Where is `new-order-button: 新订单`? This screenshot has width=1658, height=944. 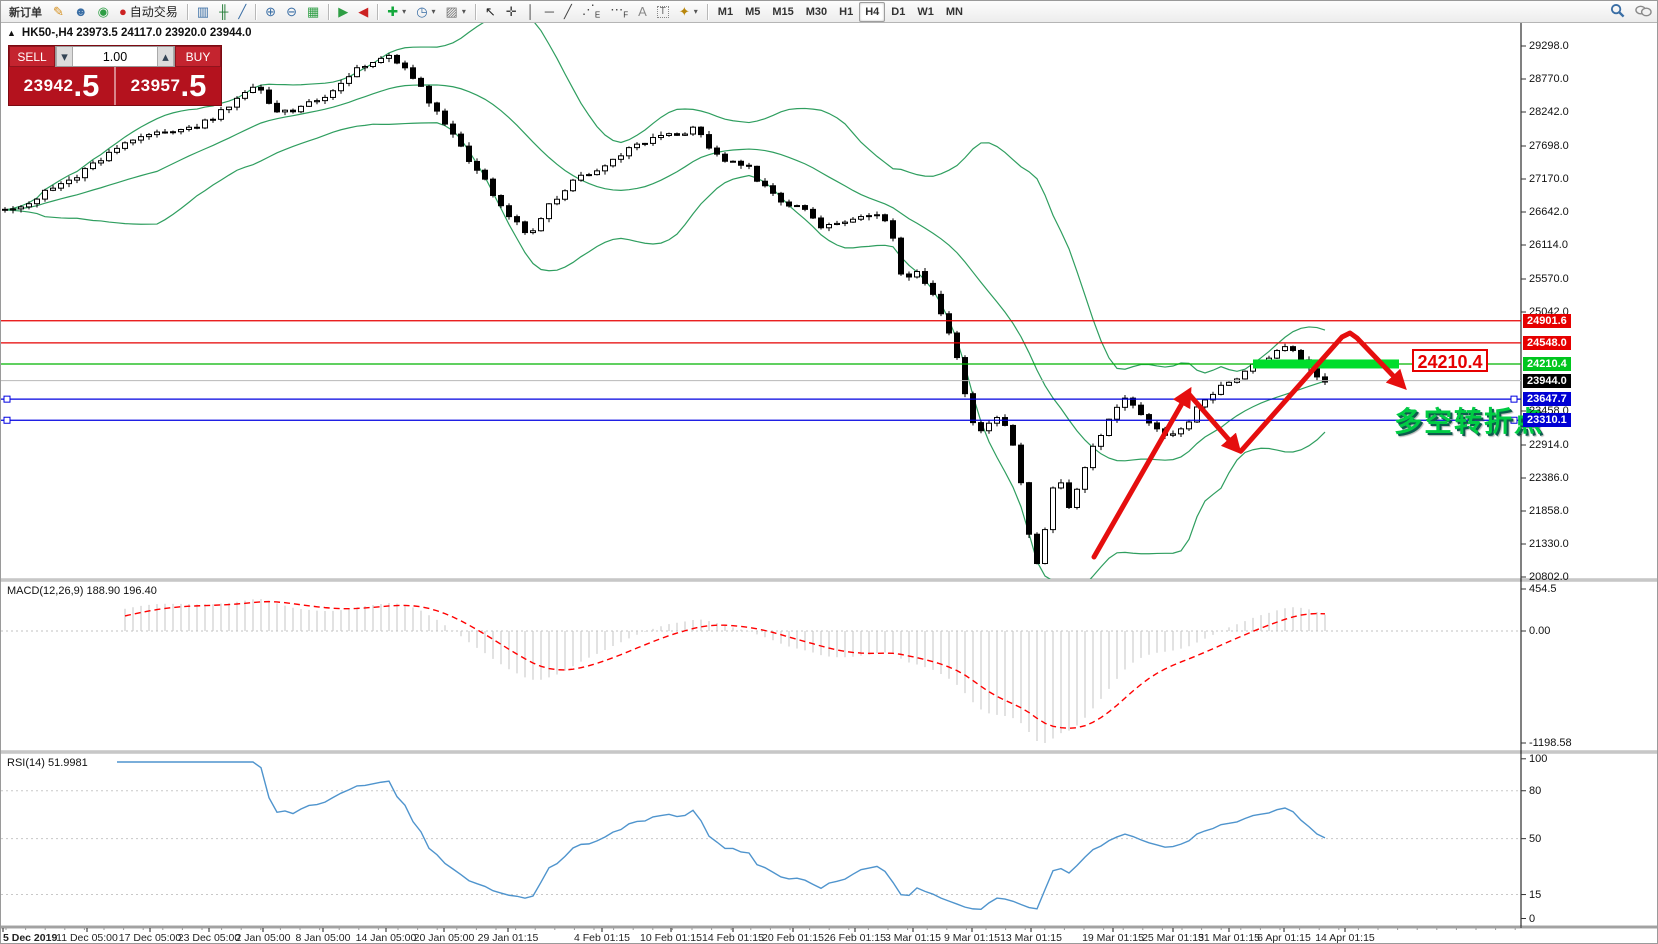
new-order-button: 新订单 is located at coordinates (25, 12).